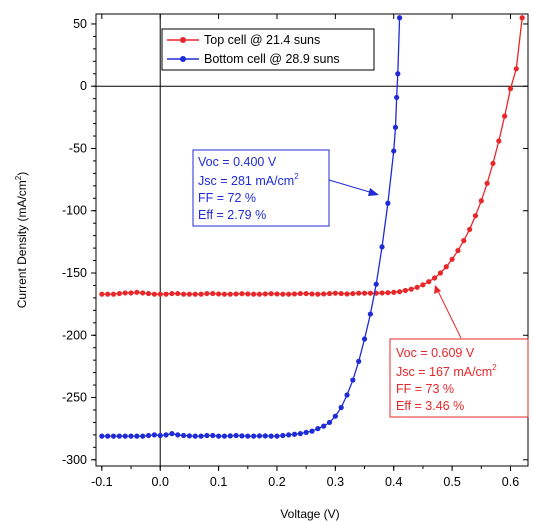 This screenshot has width=534, height=522. What do you see at coordinates (449, 314) in the screenshot?
I see `annotation-arrow-line-top-cell` at bounding box center [449, 314].